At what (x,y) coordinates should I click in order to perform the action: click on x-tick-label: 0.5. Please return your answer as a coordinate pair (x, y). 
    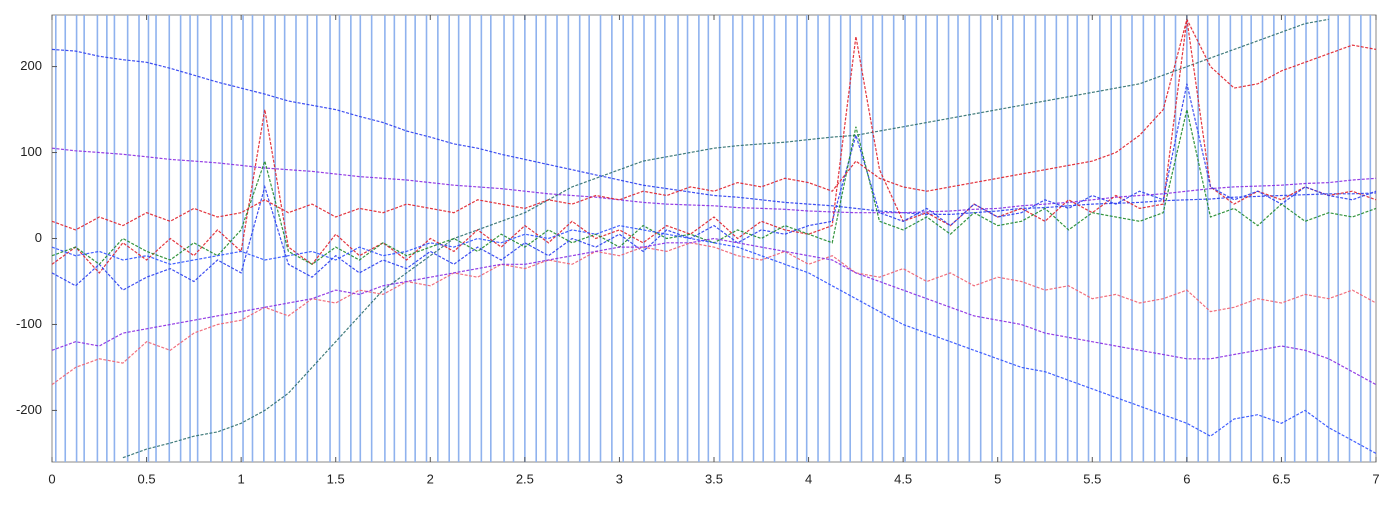
    Looking at the image, I should click on (147, 478).